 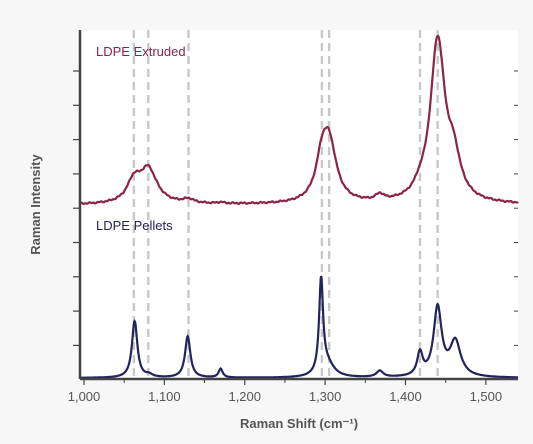 What do you see at coordinates (134, 225) in the screenshot?
I see `series-label-ldpe-pellets: LDPE Pellets` at bounding box center [134, 225].